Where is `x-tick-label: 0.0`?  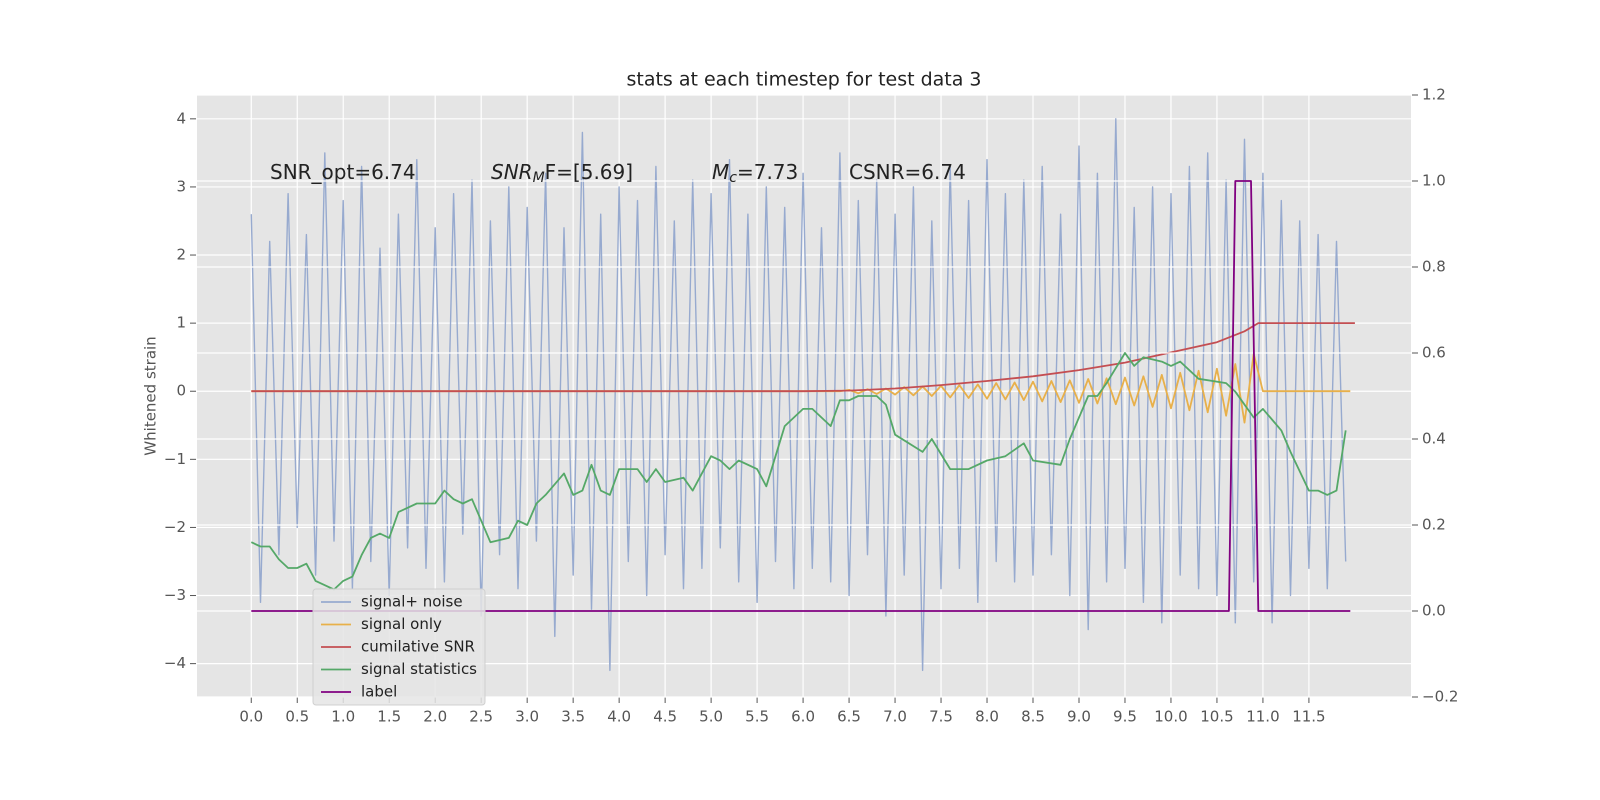 x-tick-label: 0.0 is located at coordinates (251, 717).